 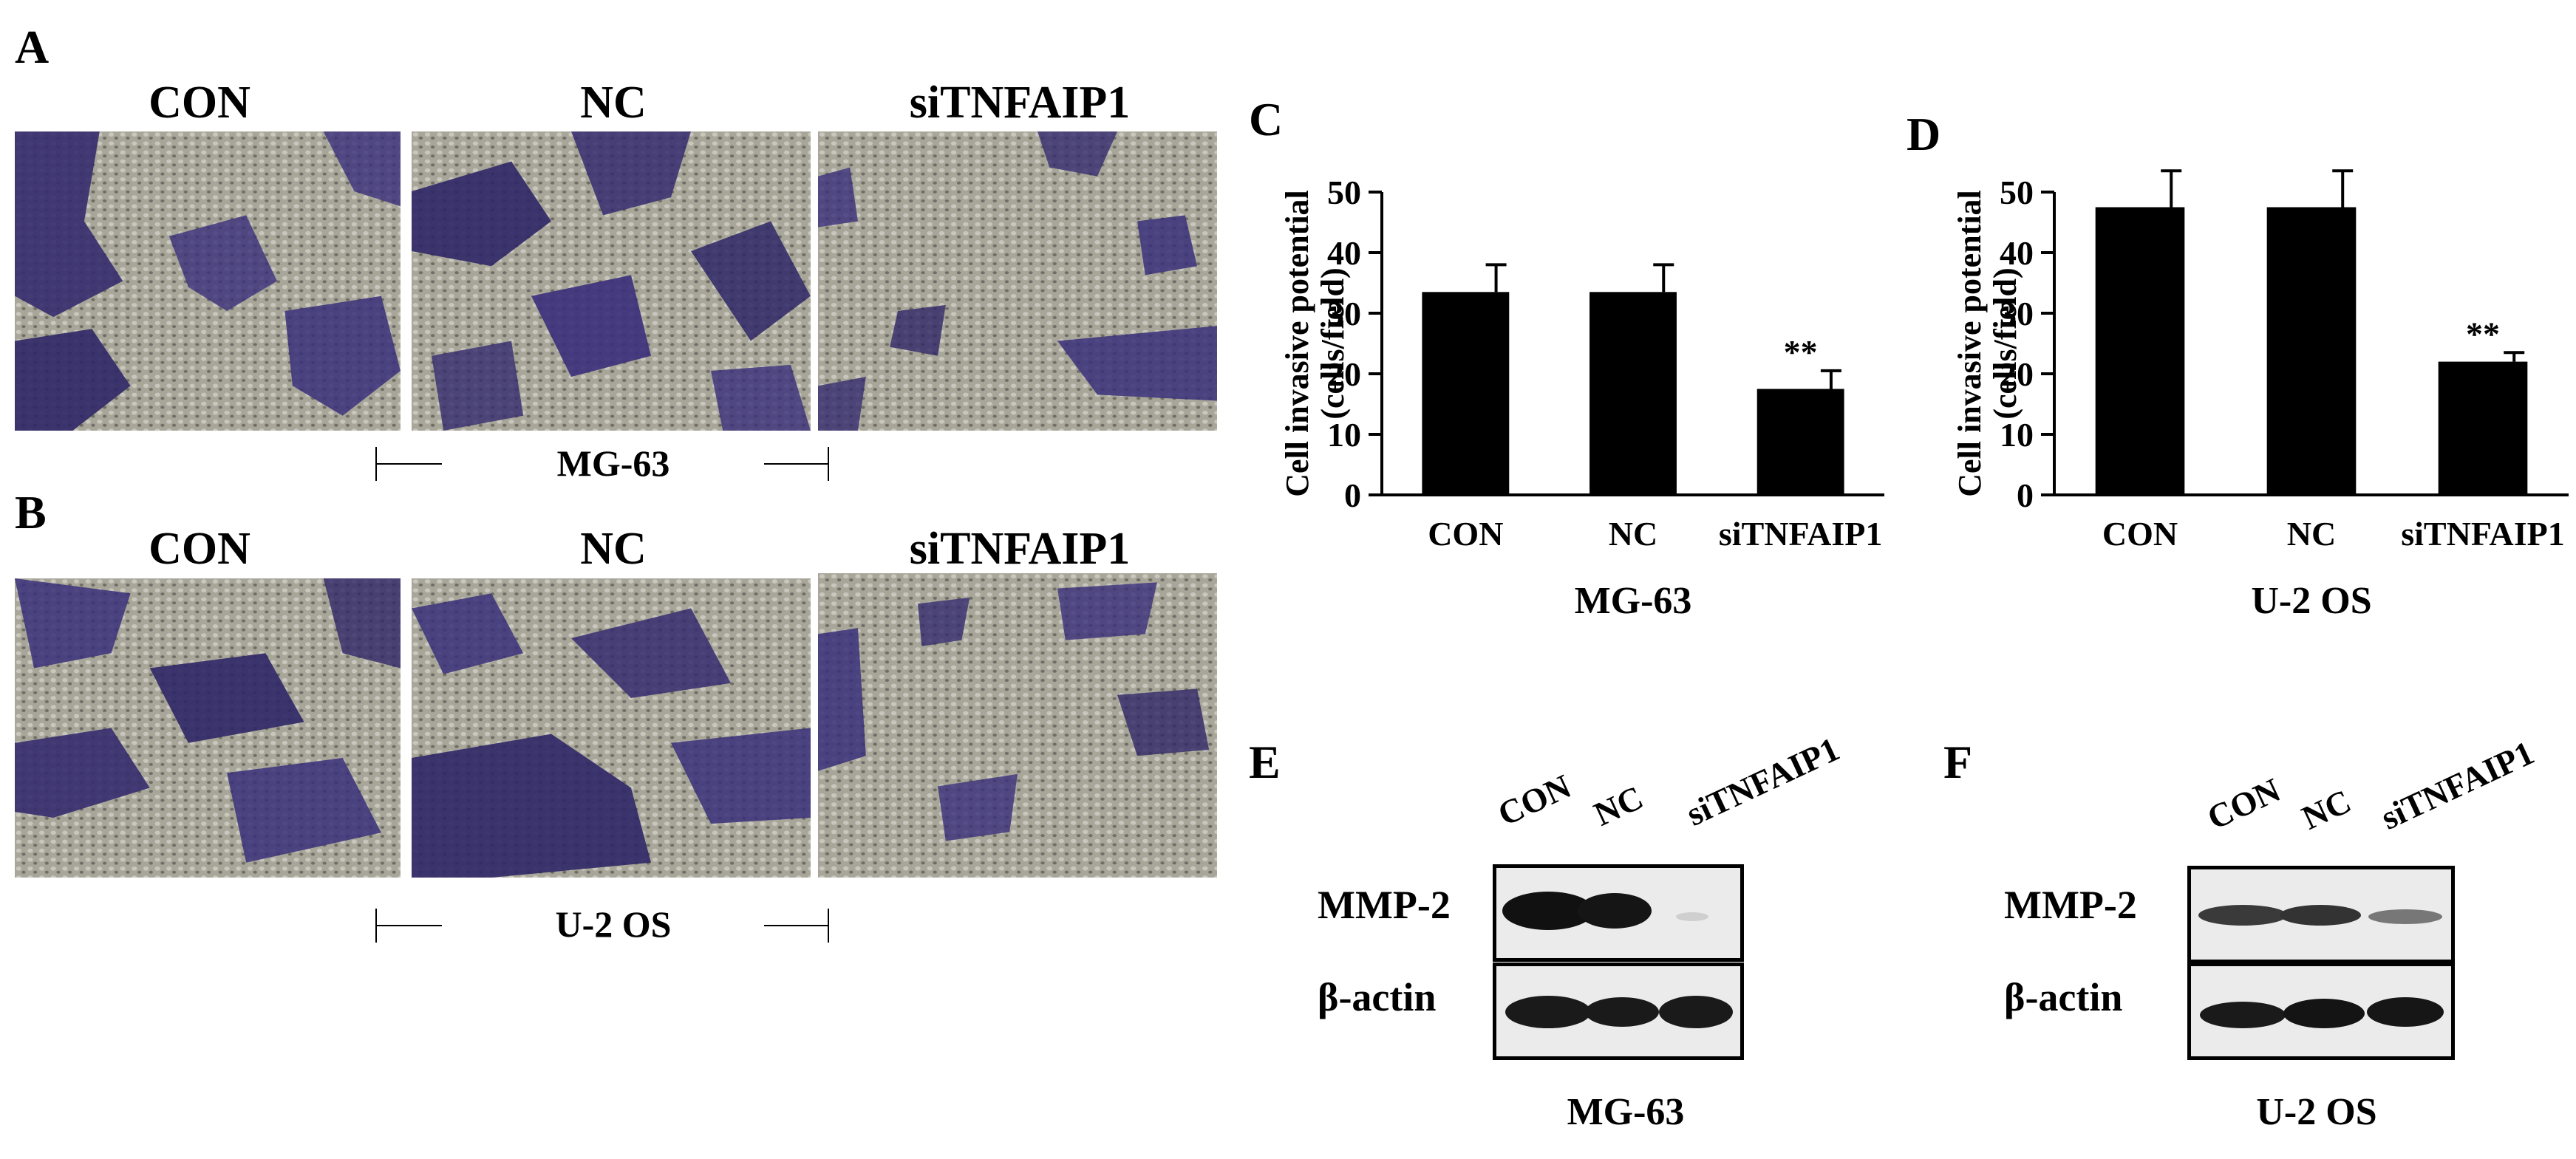 I want to click on column-label-sitnfaip1-b: siTNFAIP1, so click(x=1020, y=549).